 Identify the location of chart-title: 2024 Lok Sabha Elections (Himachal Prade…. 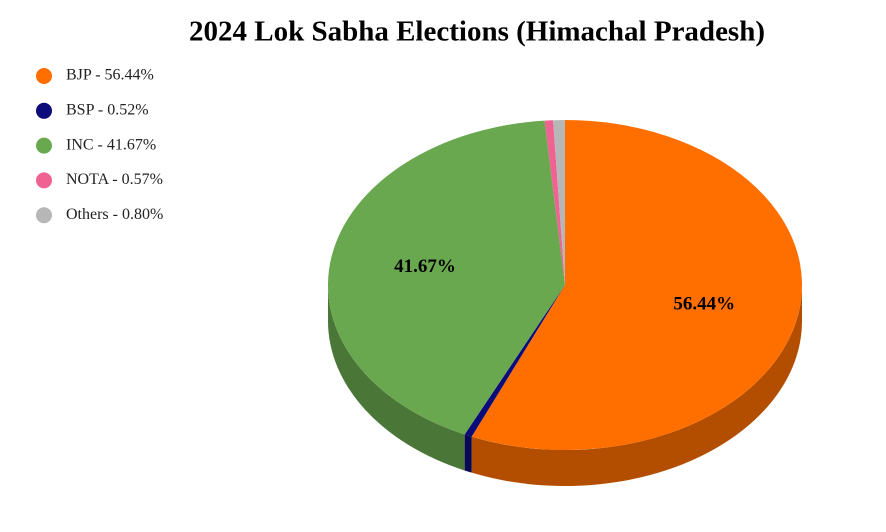
(477, 32).